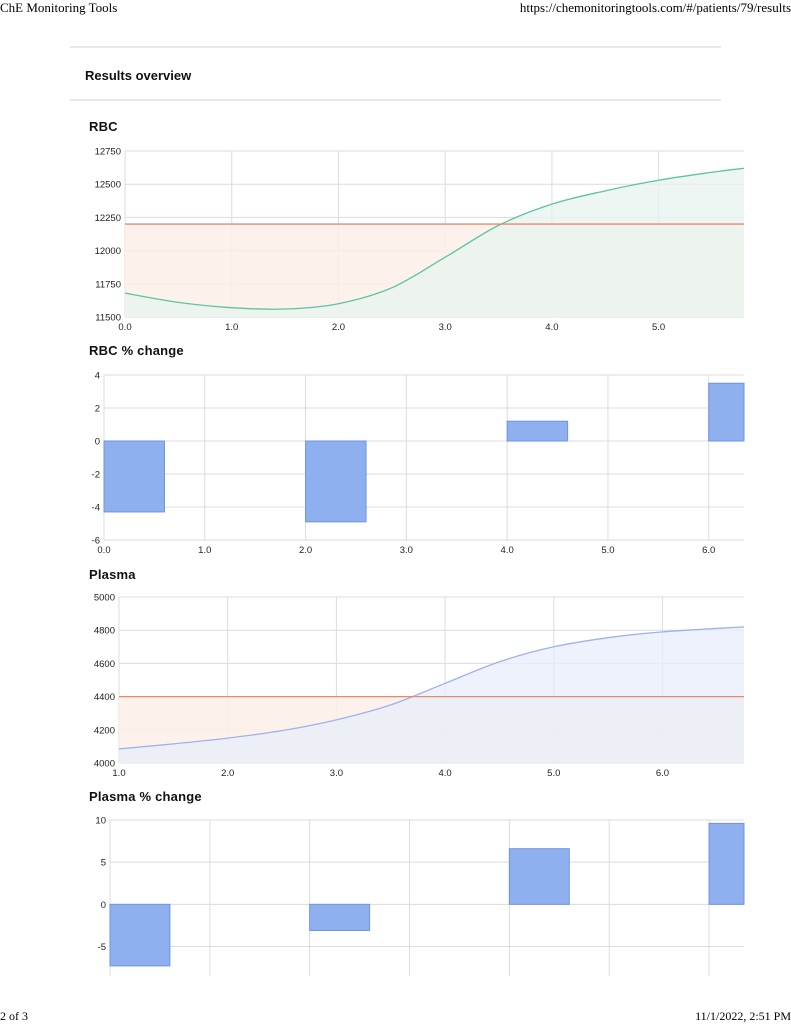 Image resolution: width=791 pixels, height=1024 pixels. Describe the element at coordinates (97, 409) in the screenshot. I see `y-tick-label: 2` at that location.